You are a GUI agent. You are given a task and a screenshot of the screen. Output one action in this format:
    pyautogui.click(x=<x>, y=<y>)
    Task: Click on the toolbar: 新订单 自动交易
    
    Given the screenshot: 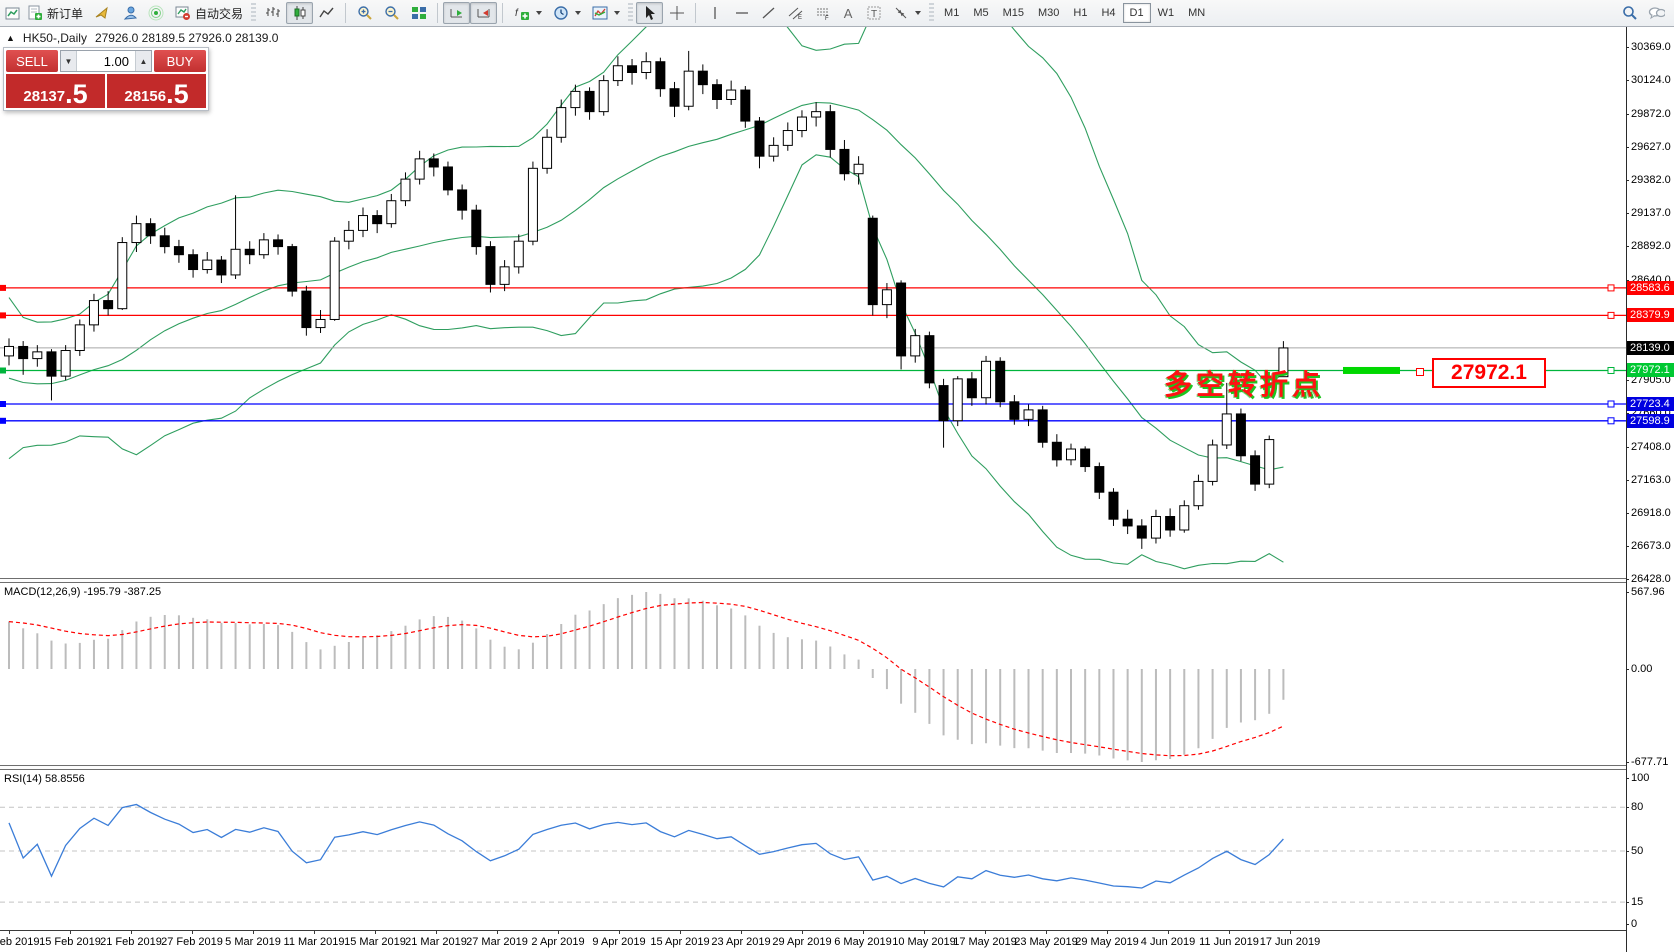 What is the action you would take?
    pyautogui.click(x=837, y=13)
    